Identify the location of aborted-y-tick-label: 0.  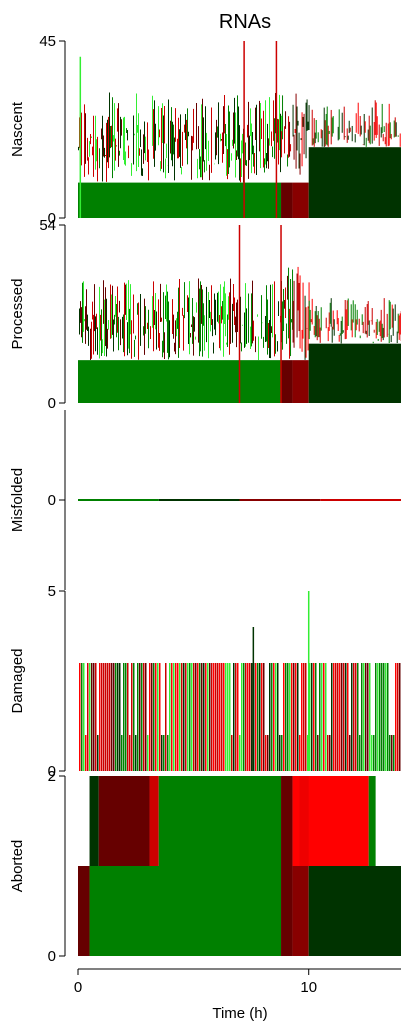
(52, 956).